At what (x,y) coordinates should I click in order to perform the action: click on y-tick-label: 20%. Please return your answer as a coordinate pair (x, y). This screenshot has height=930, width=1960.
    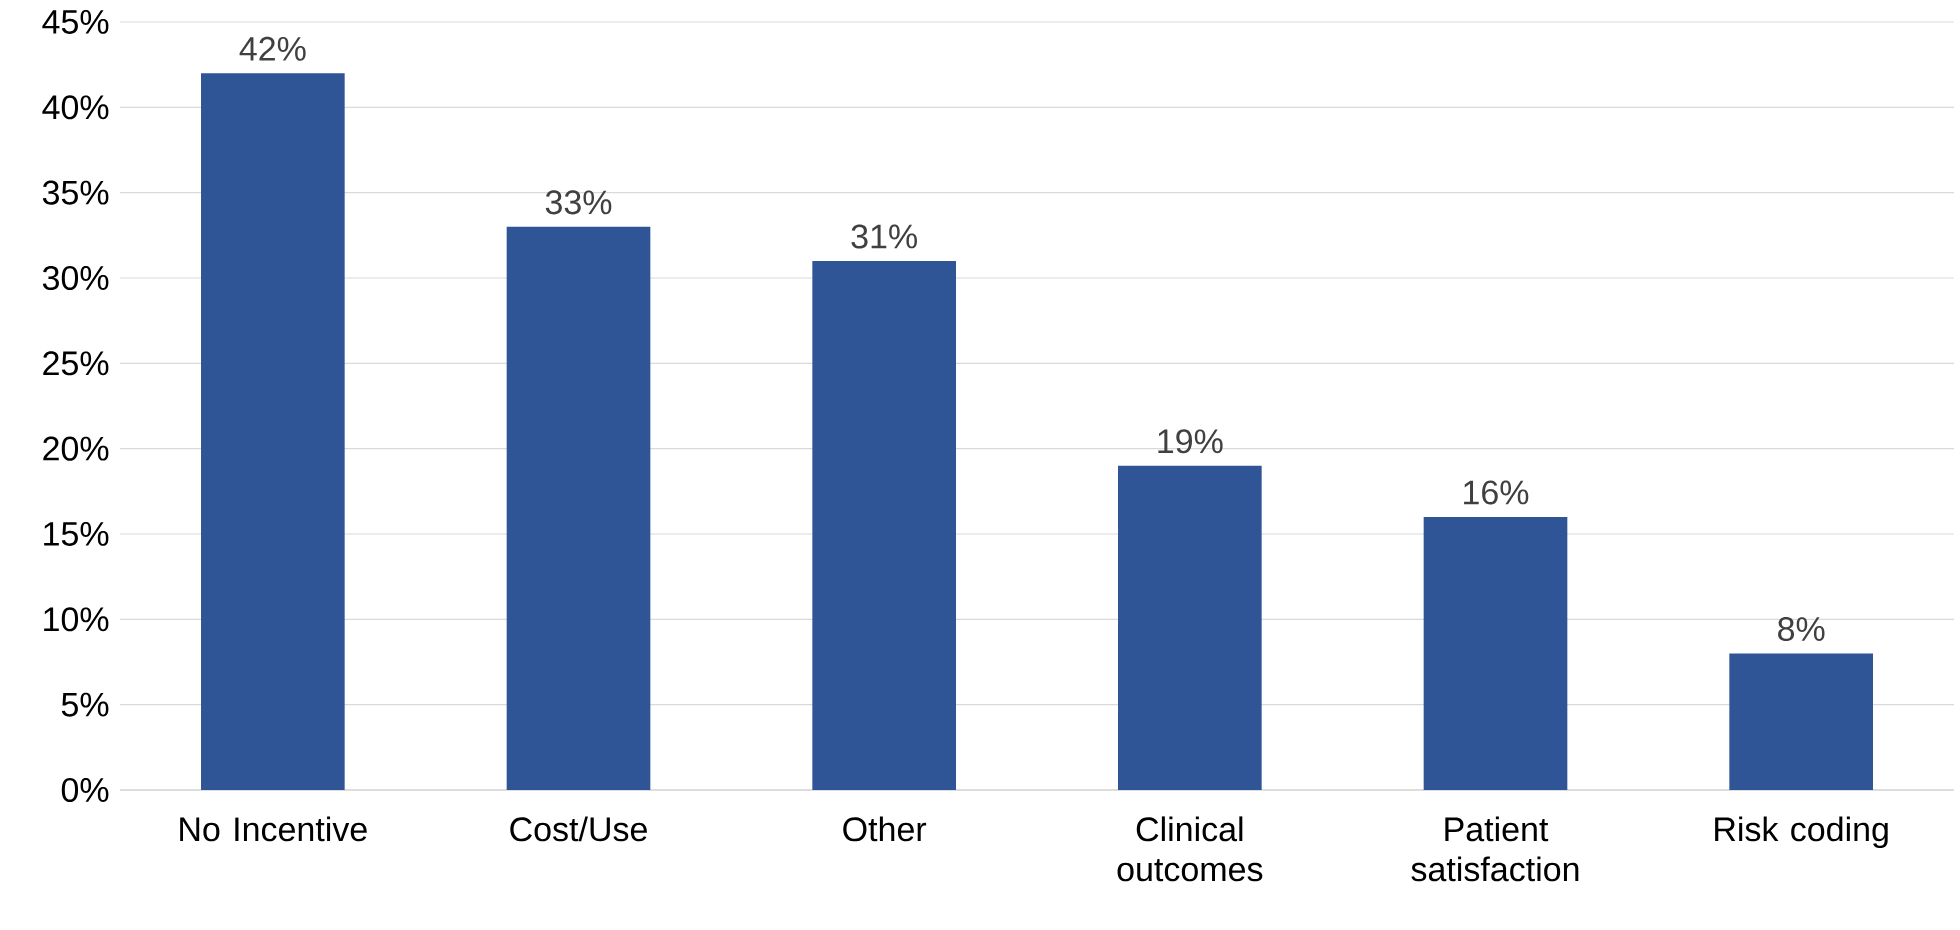
    Looking at the image, I should click on (76, 448).